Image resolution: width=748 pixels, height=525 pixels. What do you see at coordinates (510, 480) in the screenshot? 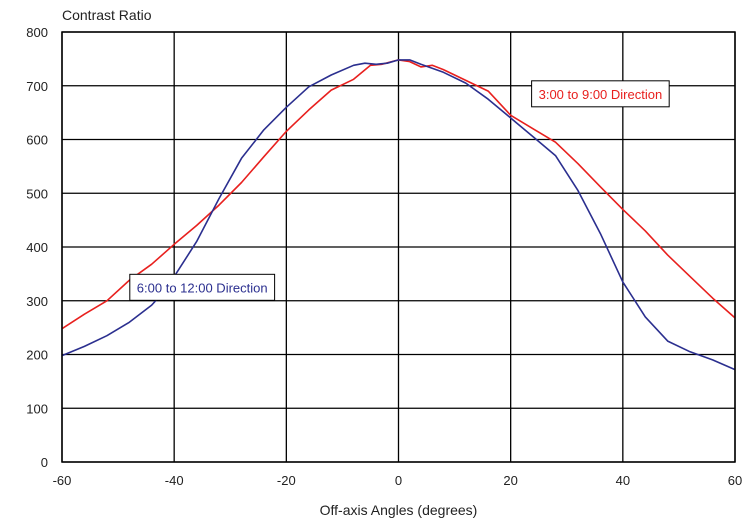
I see `x-tick-label: 20` at bounding box center [510, 480].